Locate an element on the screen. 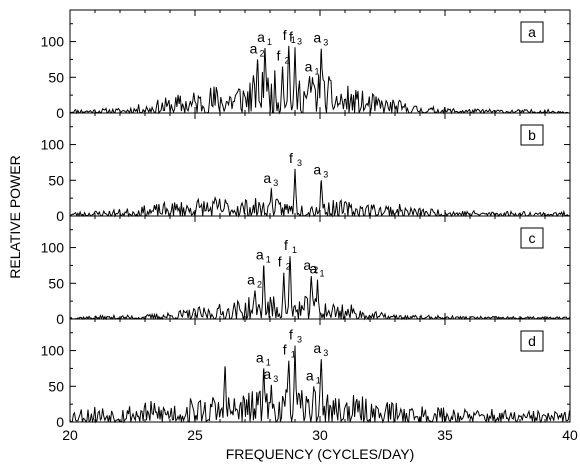 This screenshot has height=466, width=580. panel-a-series-line is located at coordinates (319, 80).